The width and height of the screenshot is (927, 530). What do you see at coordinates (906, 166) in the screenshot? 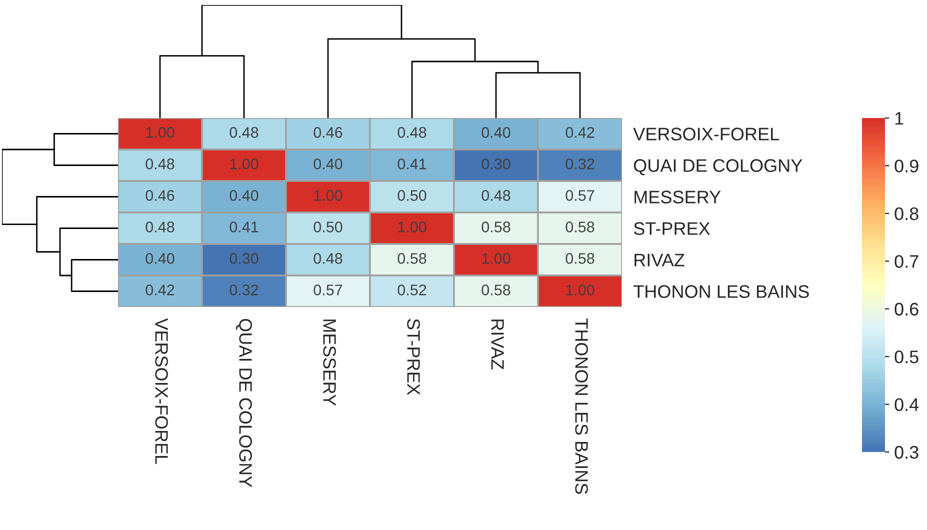
I see `color-bar-label: 0.9` at bounding box center [906, 166].